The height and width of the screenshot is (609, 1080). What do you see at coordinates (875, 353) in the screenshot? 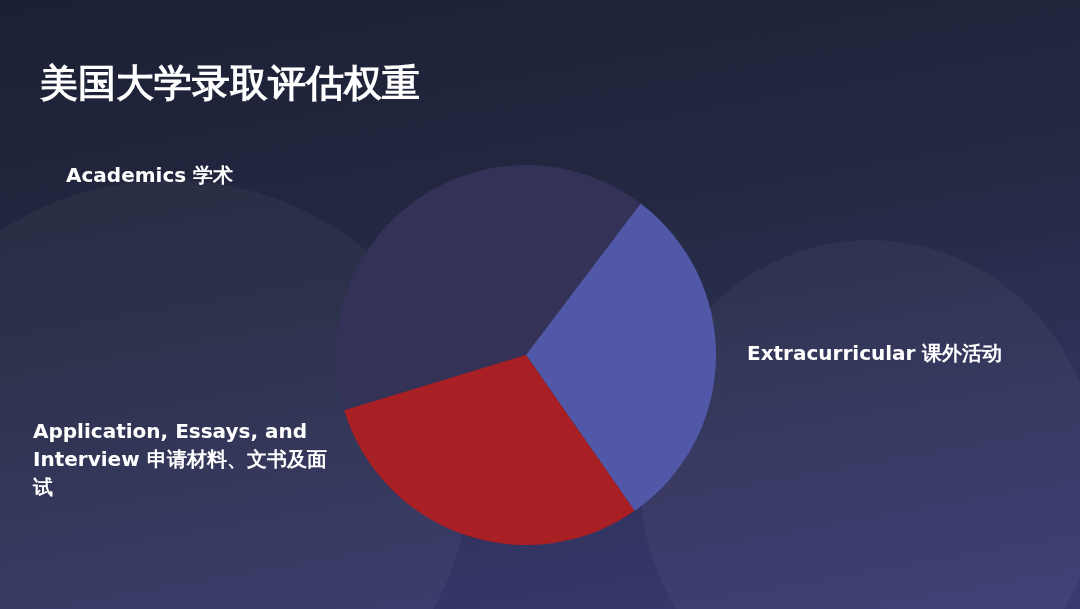
I see `slice-label: Extracurricular 课外活动` at bounding box center [875, 353].